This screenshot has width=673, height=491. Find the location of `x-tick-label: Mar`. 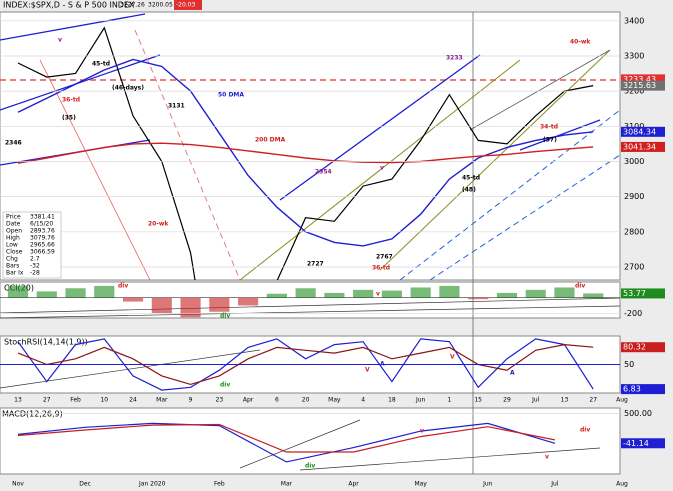

x-tick-label: Mar is located at coordinates (287, 484).